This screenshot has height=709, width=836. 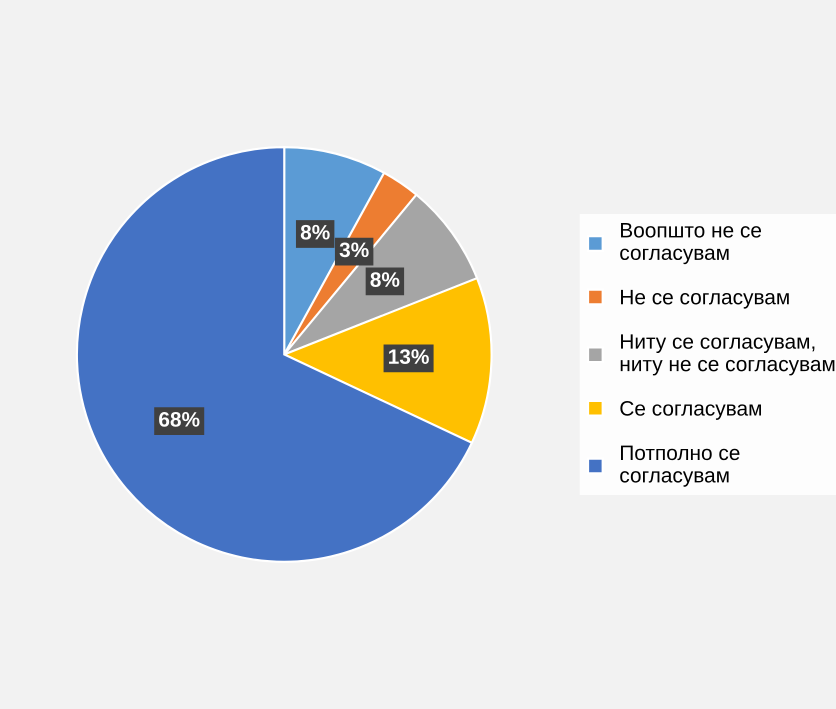 I want to click on legend-label: Воопшто не се согласувам, so click(x=691, y=243).